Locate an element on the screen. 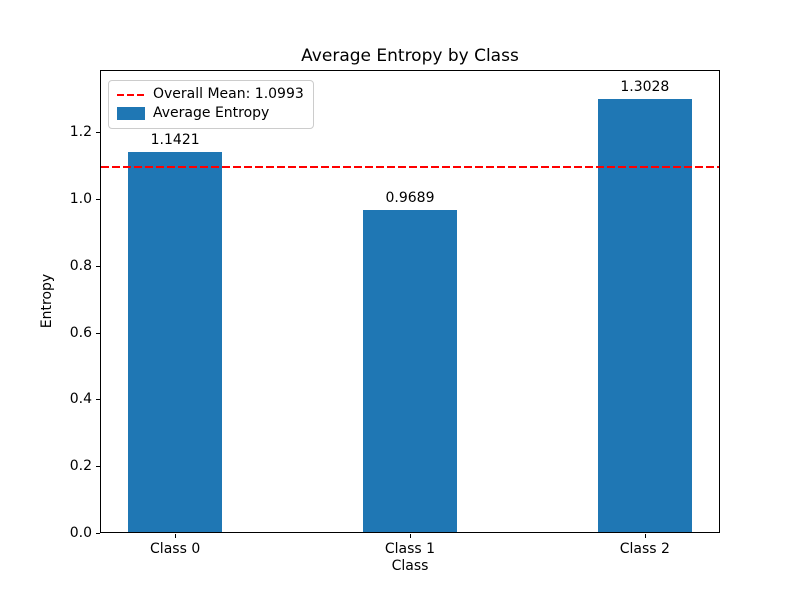 This screenshot has width=800, height=600. mean-line is located at coordinates (410, 166).